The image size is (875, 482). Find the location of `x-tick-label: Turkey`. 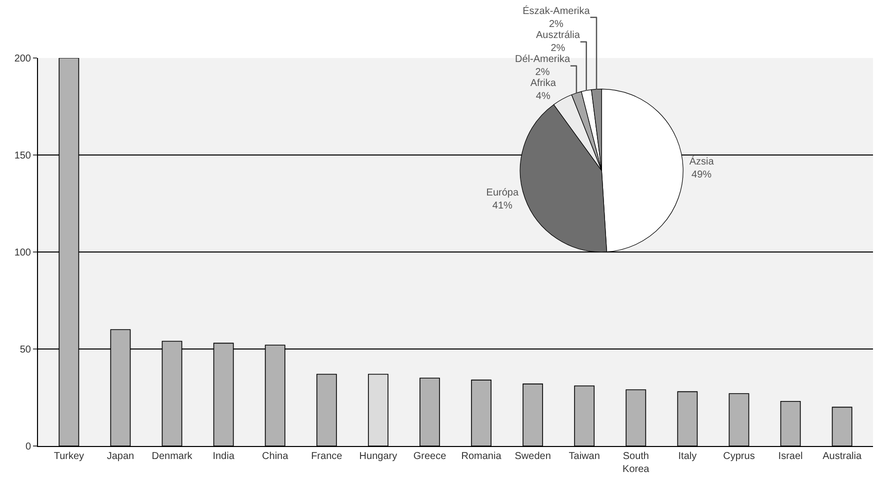

x-tick-label: Turkey is located at coordinates (69, 456).